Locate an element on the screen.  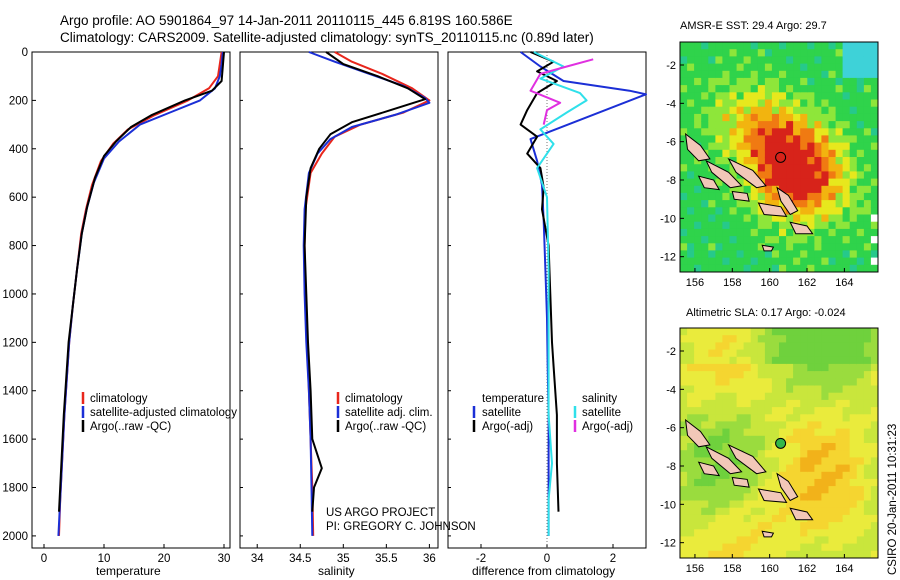
legend-label-climatology: climatology is located at coordinates (119, 399).